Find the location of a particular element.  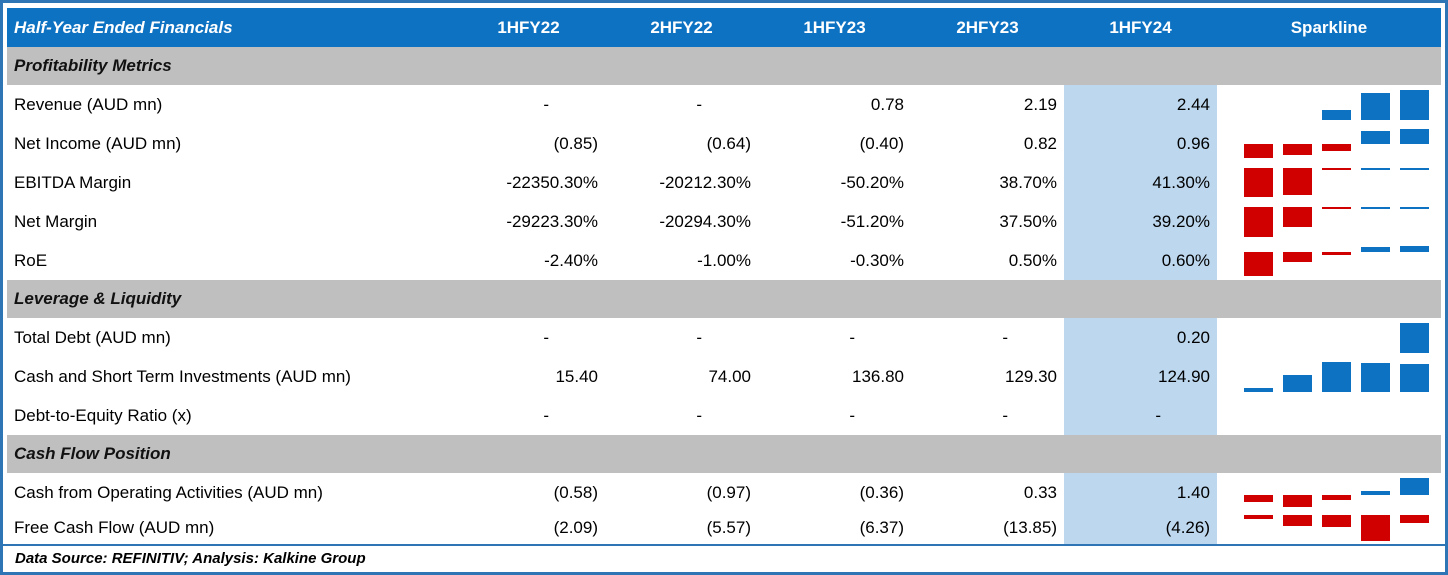

value-cell: -51.20% is located at coordinates (872, 221).